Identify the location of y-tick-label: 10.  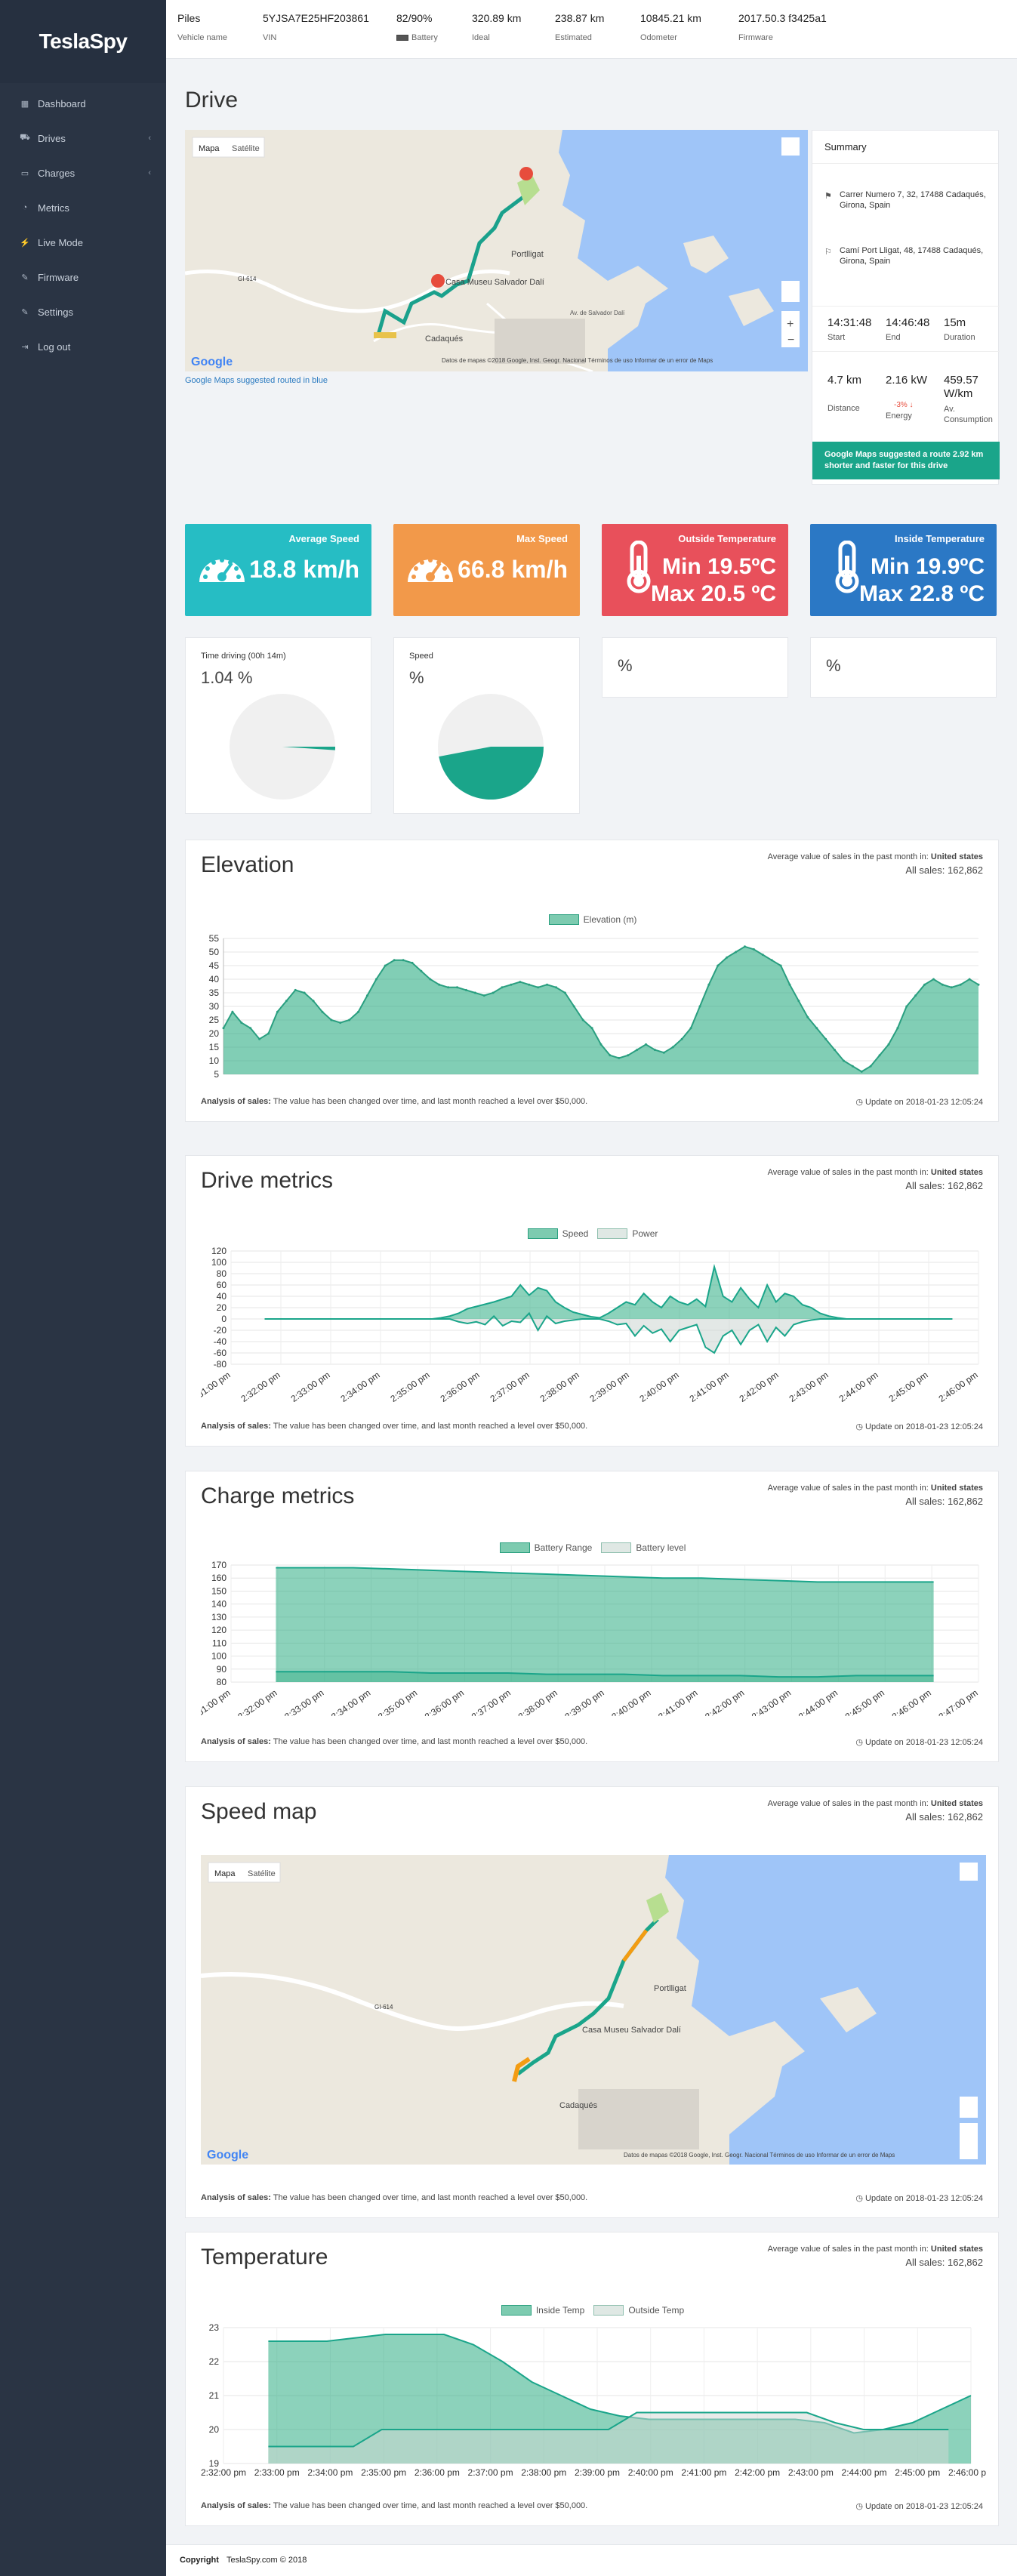
(214, 1060).